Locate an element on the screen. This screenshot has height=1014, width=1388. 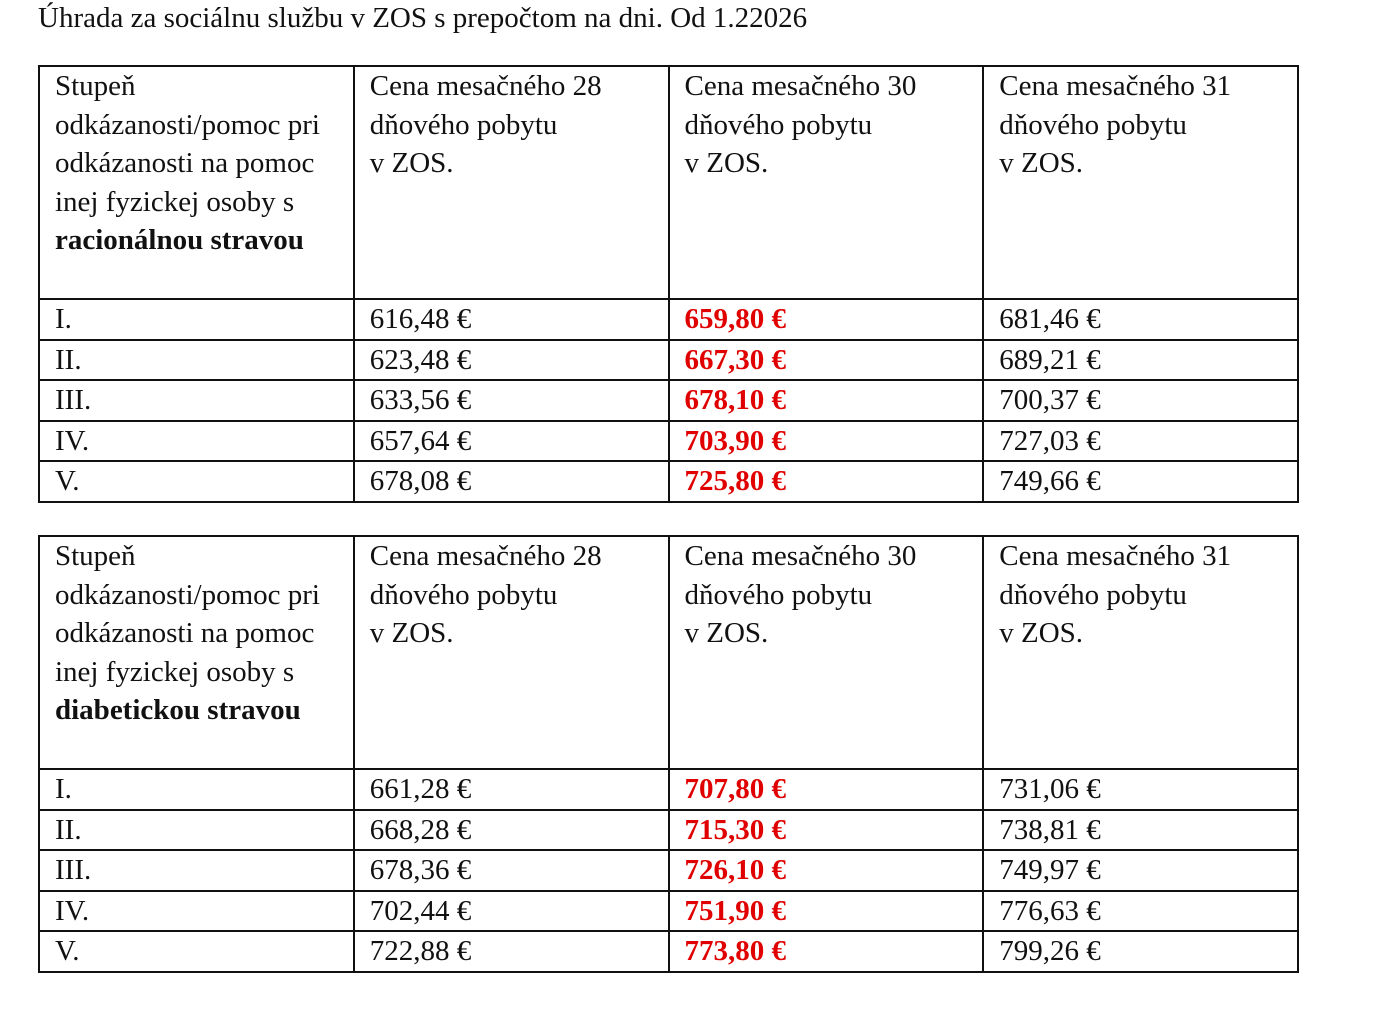
price-cell: 657,64 € is located at coordinates (511, 441).